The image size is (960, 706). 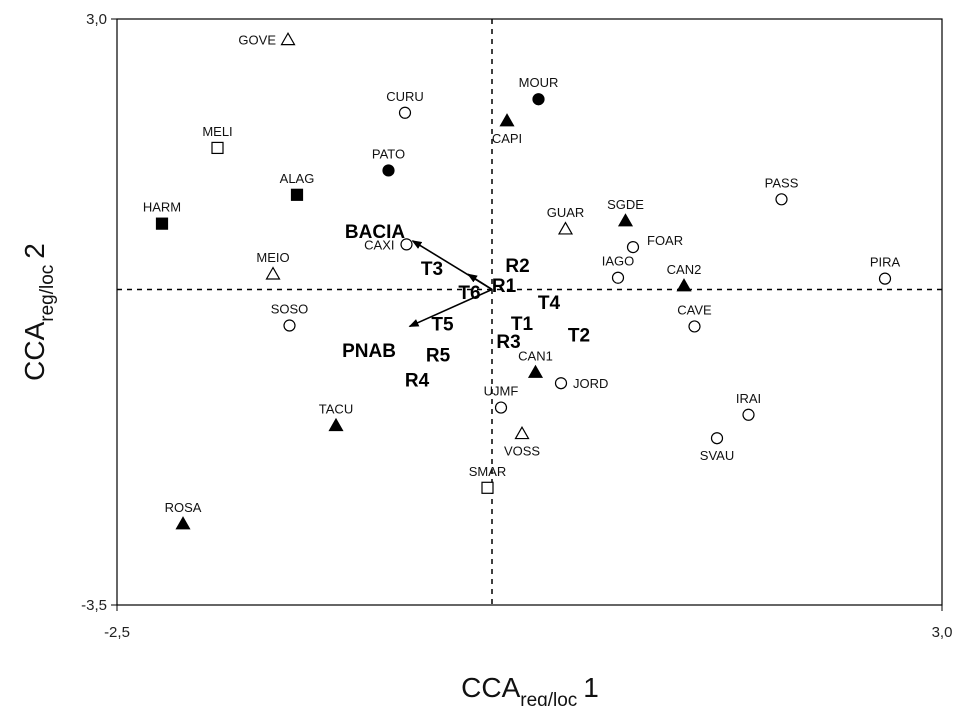 I want to click on site-label-ujmf: UJMF, so click(x=501, y=391).